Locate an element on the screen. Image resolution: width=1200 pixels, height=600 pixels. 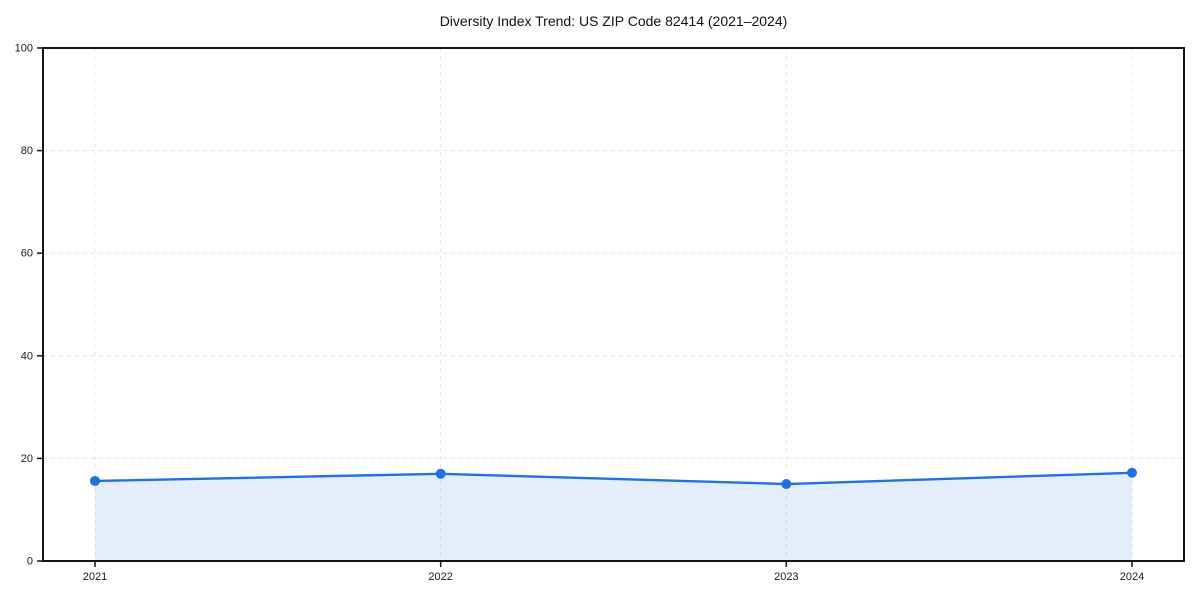
trend-line is located at coordinates (613, 478).